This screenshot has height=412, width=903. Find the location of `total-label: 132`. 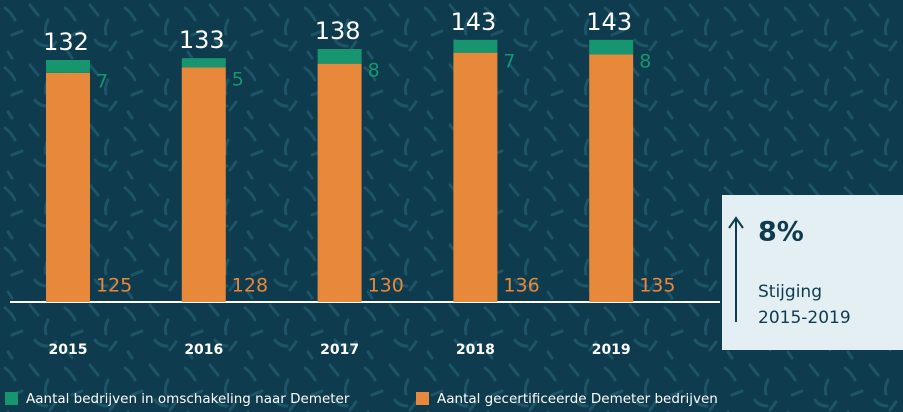

total-label: 132 is located at coordinates (66, 42).